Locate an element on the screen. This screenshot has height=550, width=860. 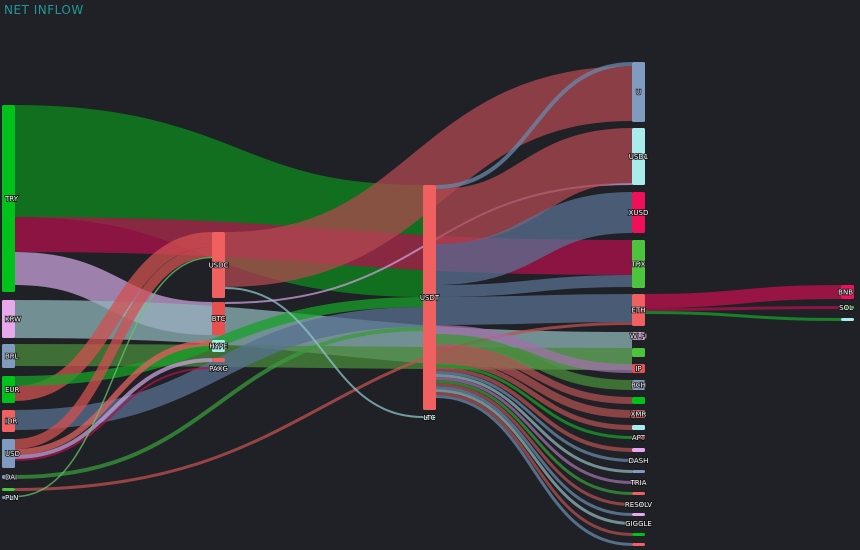
node-label: BRL is located at coordinates (12, 357).